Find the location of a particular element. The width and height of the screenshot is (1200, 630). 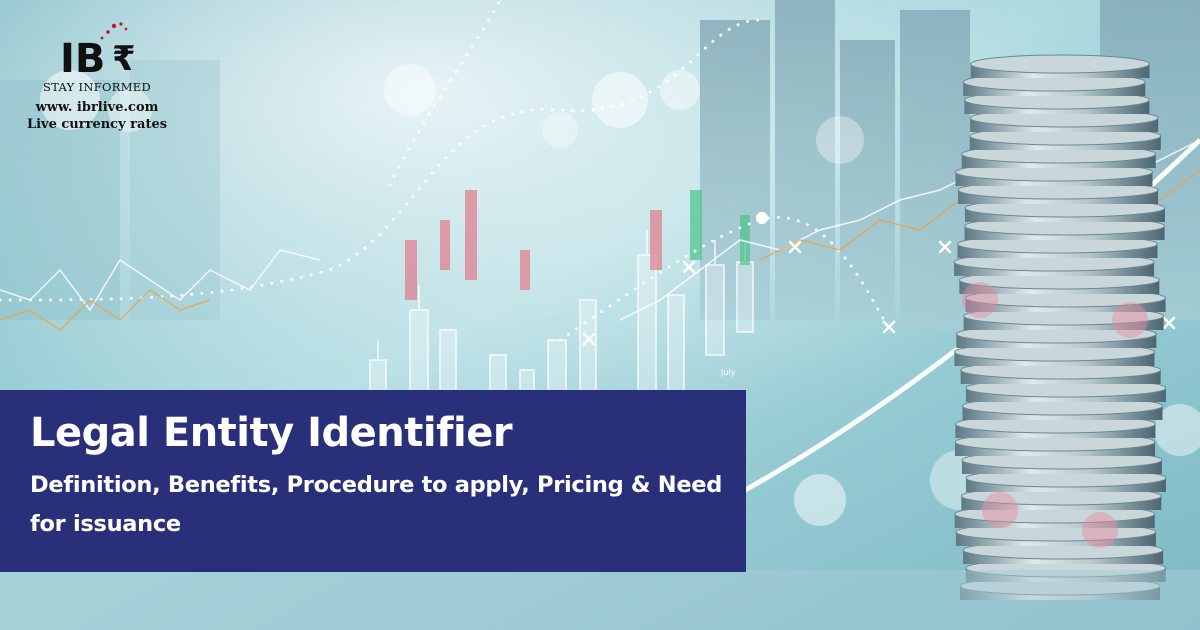

rupee-logo-icon: IB ₹ is located at coordinates (97, 49).